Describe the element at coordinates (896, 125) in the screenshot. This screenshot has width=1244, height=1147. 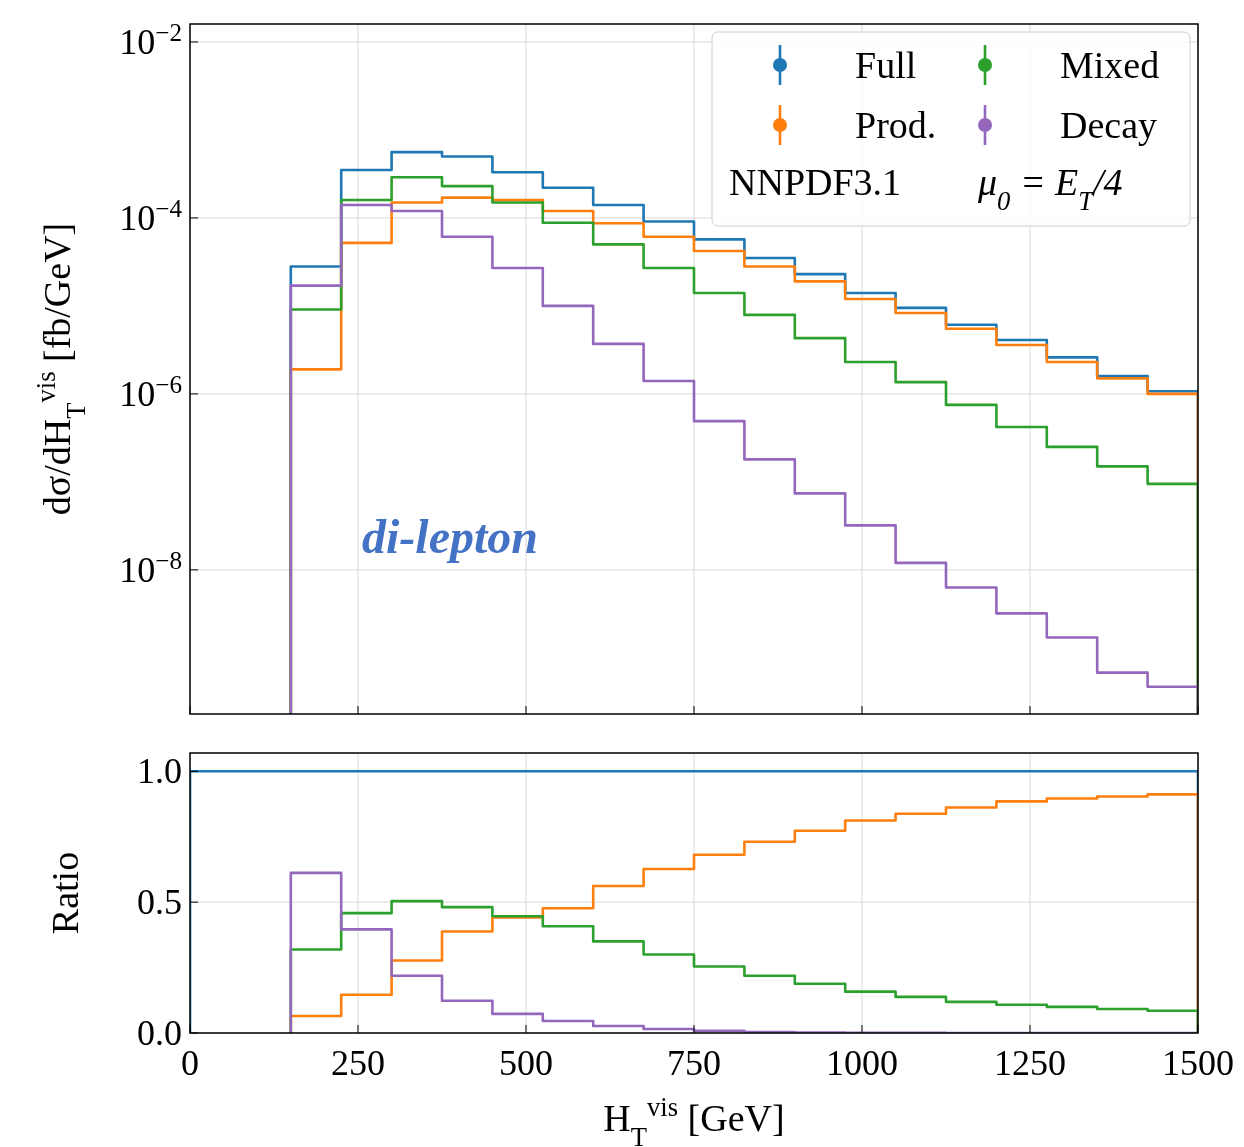
I see `legend-label: Prod.` at that location.